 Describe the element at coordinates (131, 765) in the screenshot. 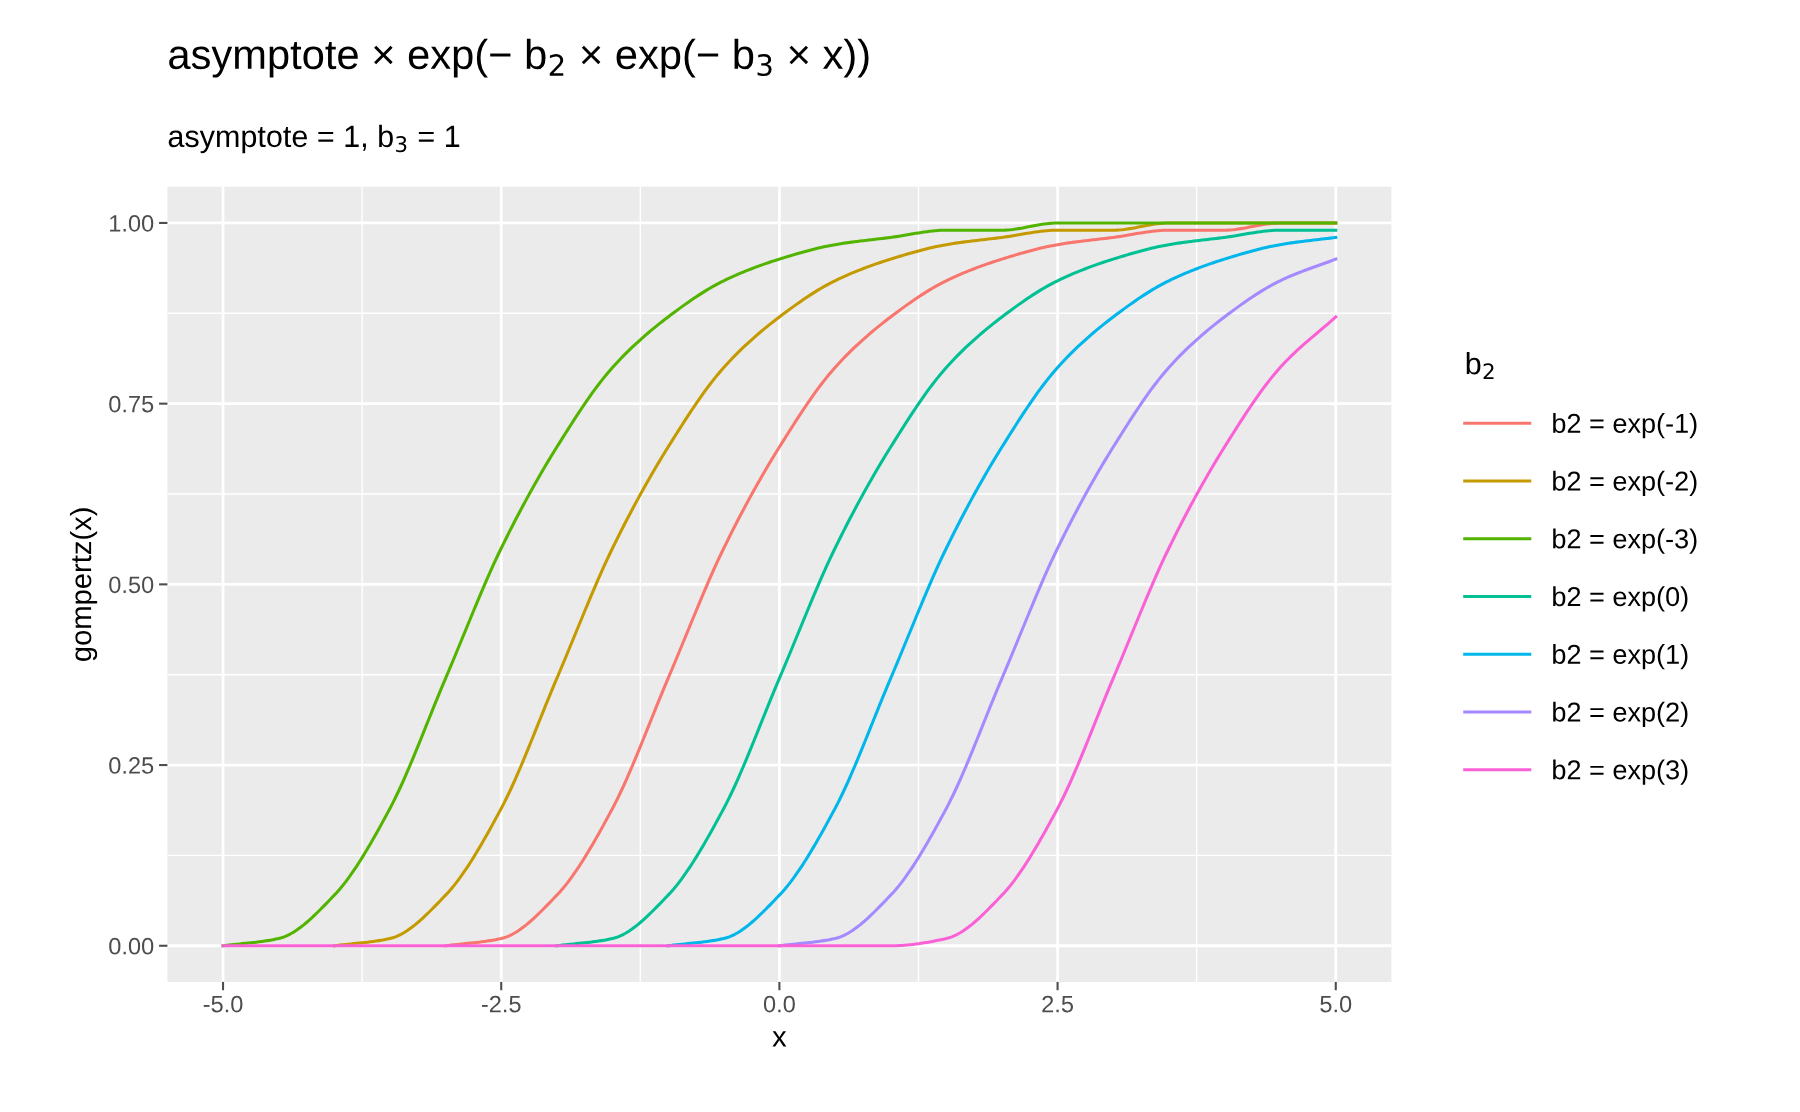

I see `y-tick-label: 0.25` at that location.